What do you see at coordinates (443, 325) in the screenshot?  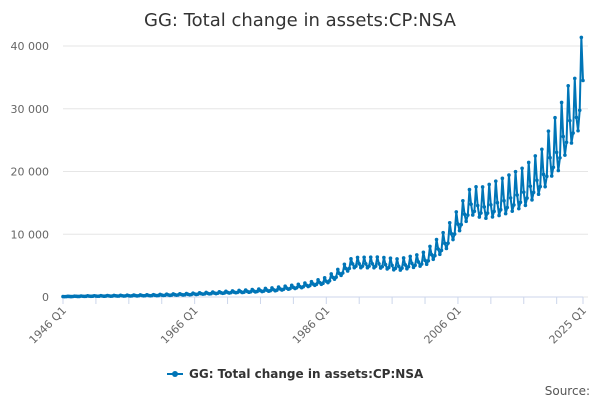 I see `x-tick-label: 2006 Q1` at bounding box center [443, 325].